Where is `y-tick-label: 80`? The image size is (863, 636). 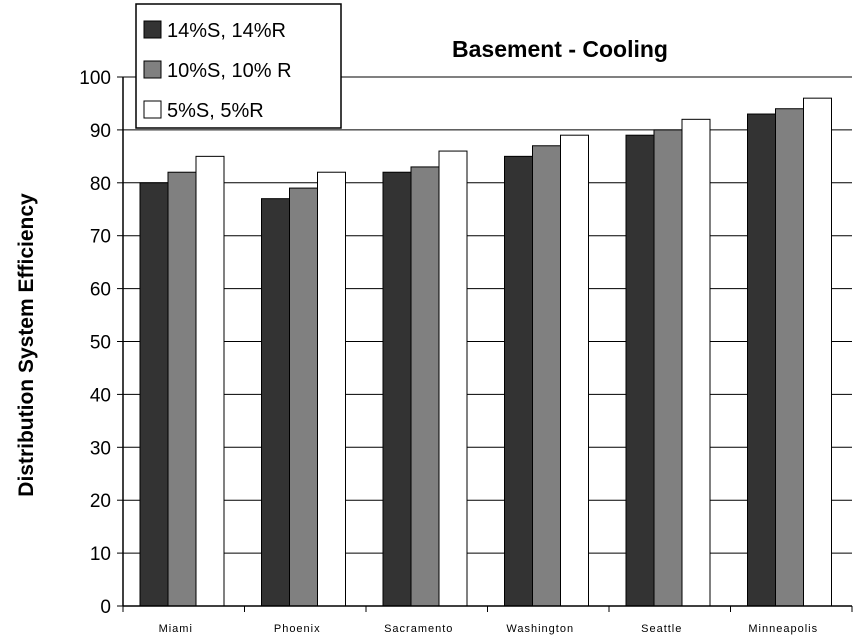 y-tick-label: 80 is located at coordinates (100, 184).